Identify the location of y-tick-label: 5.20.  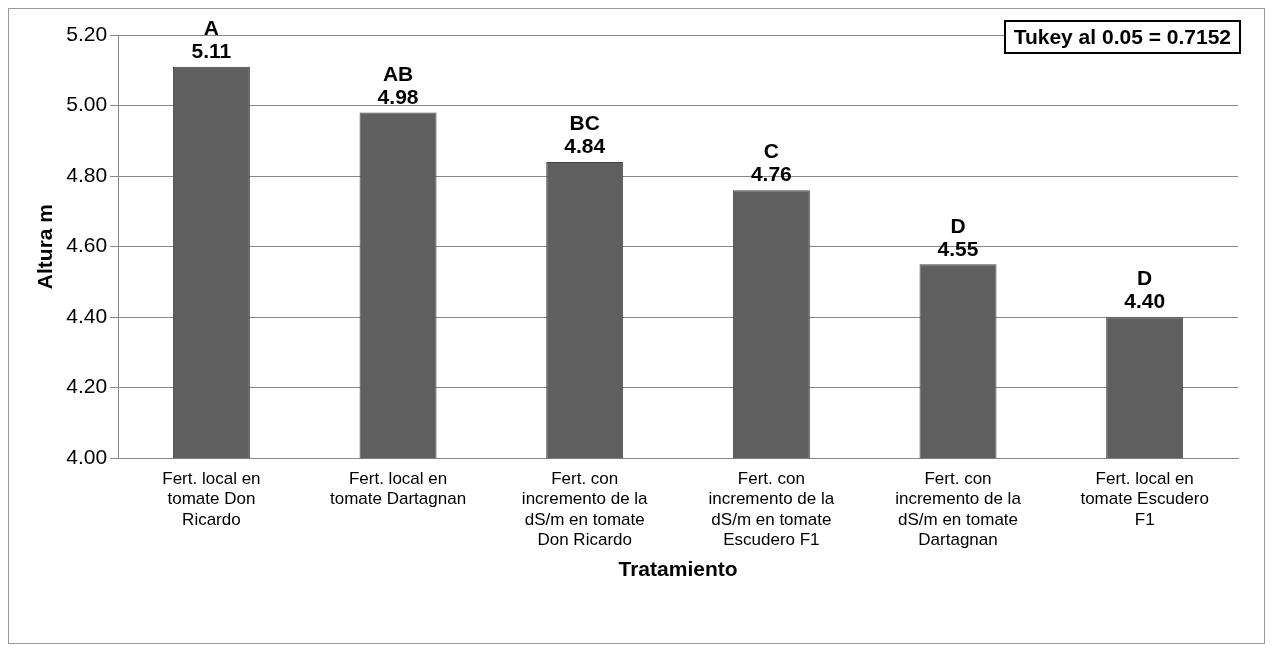
(87, 33).